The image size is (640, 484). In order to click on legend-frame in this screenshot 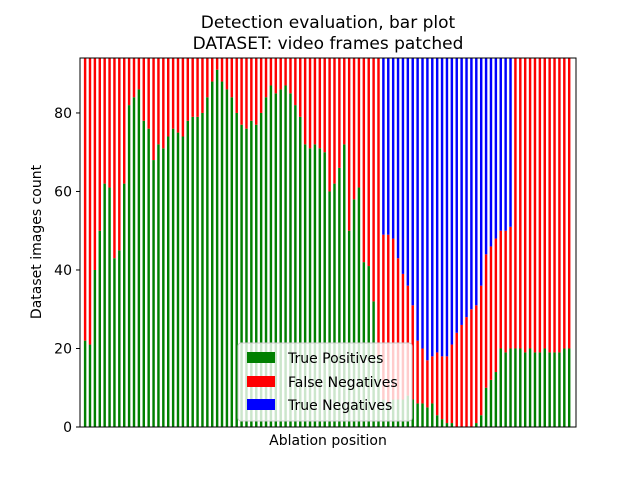, I will do `click(325, 382)`.